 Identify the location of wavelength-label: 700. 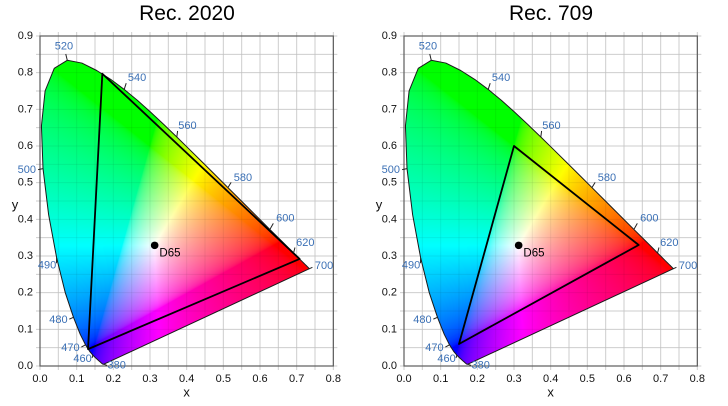
(688, 266).